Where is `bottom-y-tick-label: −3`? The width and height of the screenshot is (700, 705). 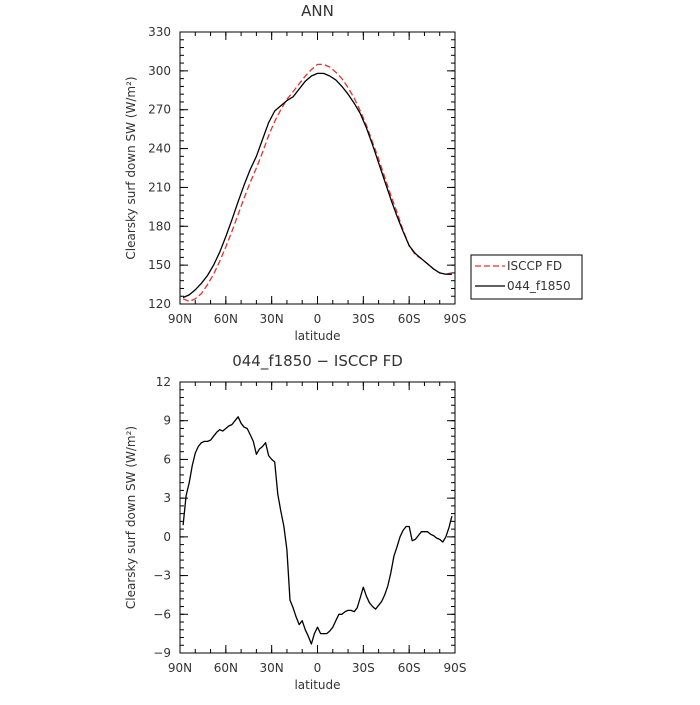
bottom-y-tick-label: −3 is located at coordinates (162, 576).